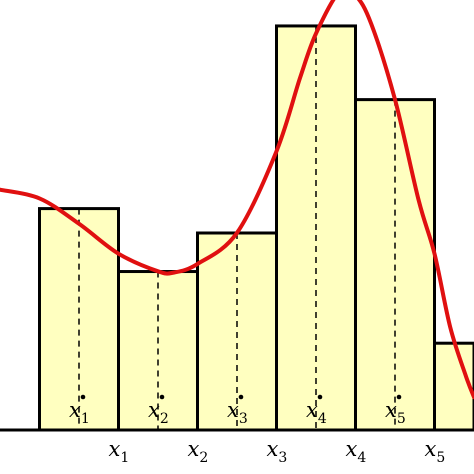 The width and height of the screenshot is (474, 474). What do you see at coordinates (162, 397) in the screenshot?
I see `sample-label-2-star-dot` at bounding box center [162, 397].